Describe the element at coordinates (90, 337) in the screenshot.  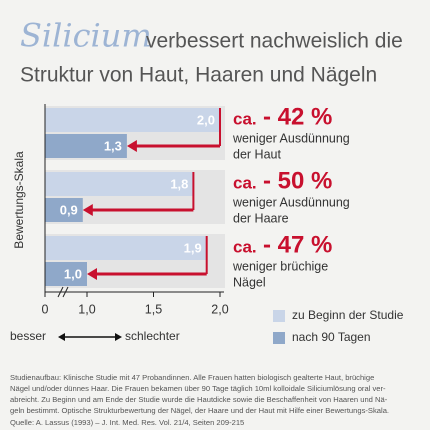
I see `scale-arrowheads` at that location.